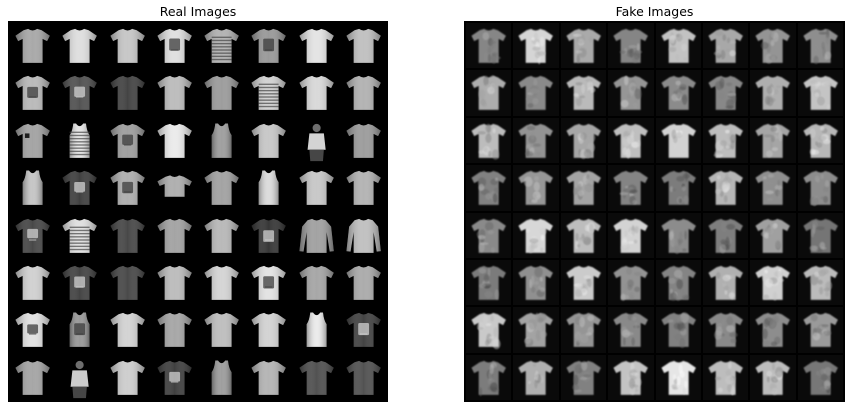  I want to click on fake-images-title: Fake Images, so click(654, 11).